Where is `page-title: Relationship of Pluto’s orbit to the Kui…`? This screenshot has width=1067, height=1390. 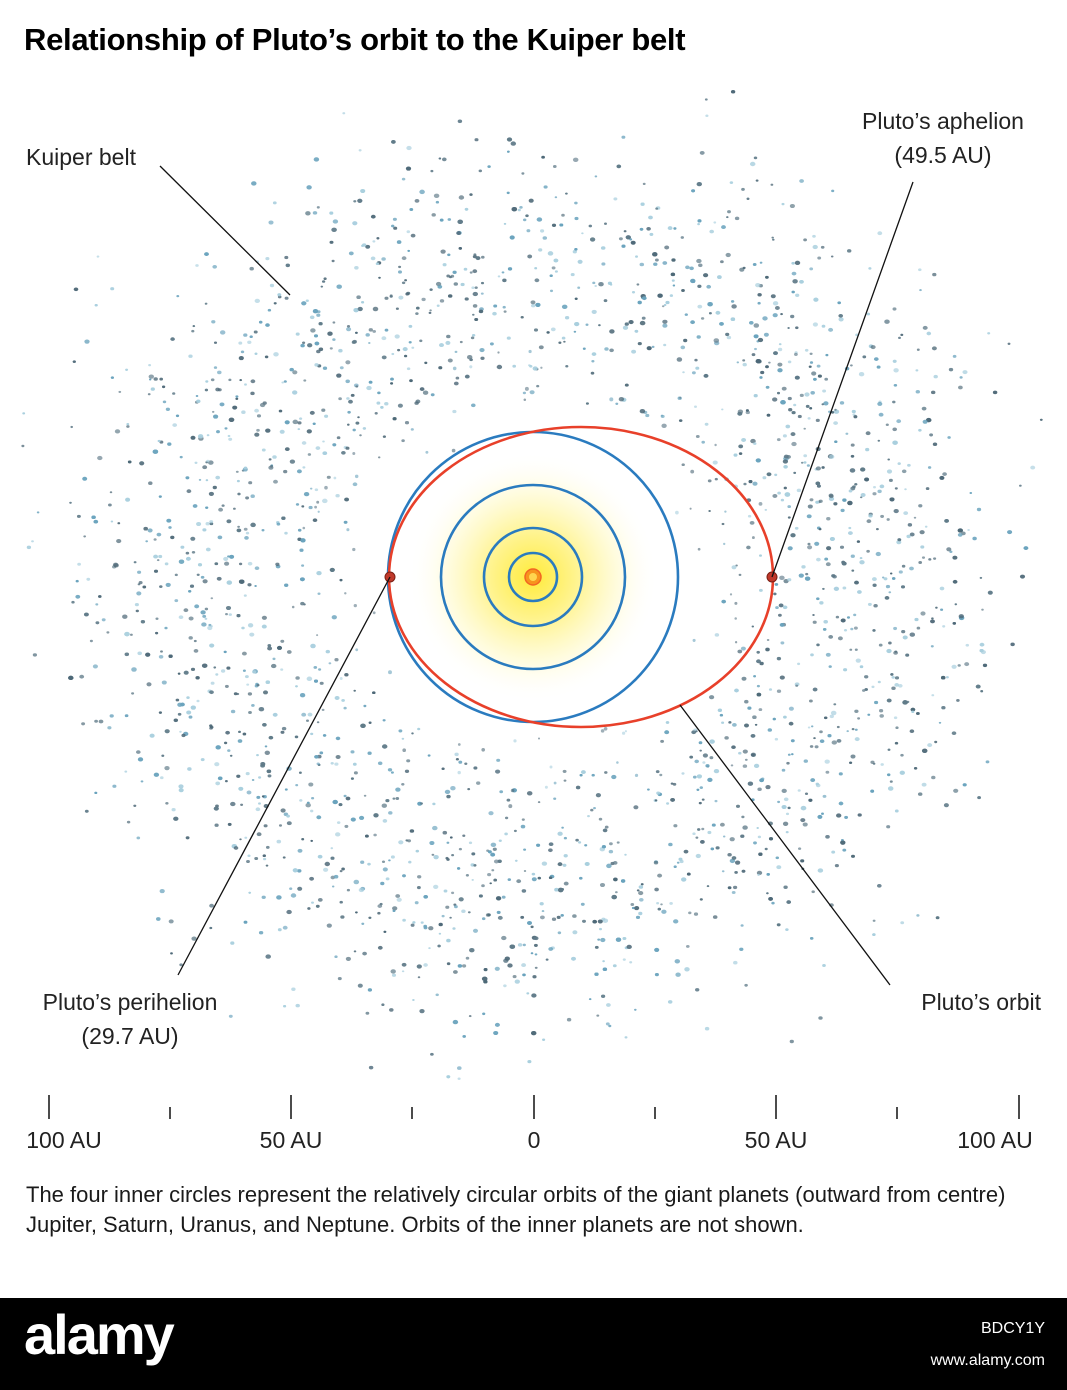
page-title: Relationship of Pluto’s orbit to the Kui… is located at coordinates (355, 39).